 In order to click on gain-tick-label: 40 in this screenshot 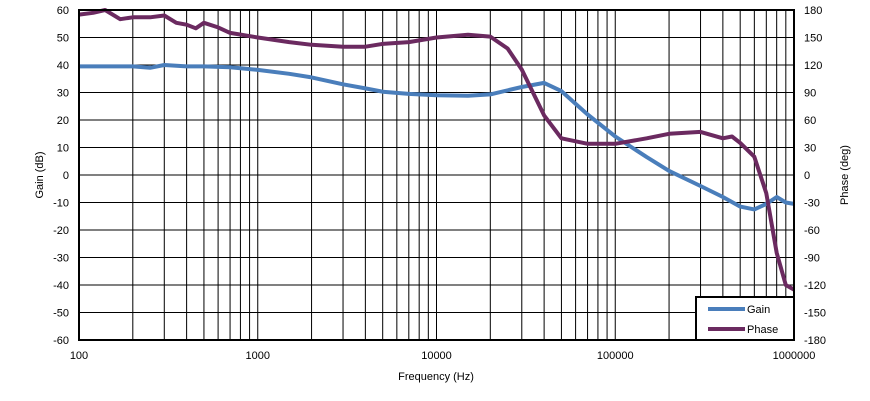, I will do `click(63, 66)`.